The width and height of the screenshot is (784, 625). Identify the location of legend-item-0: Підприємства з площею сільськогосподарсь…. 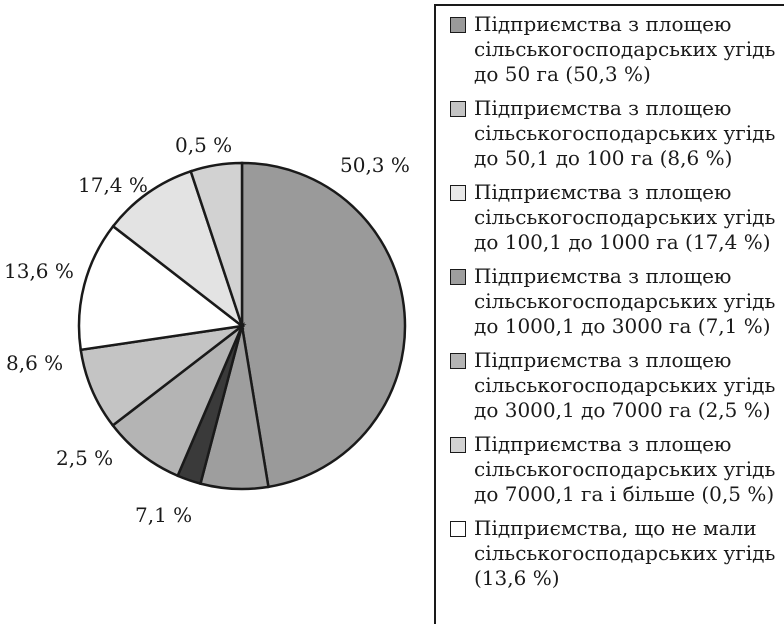
(615, 49).